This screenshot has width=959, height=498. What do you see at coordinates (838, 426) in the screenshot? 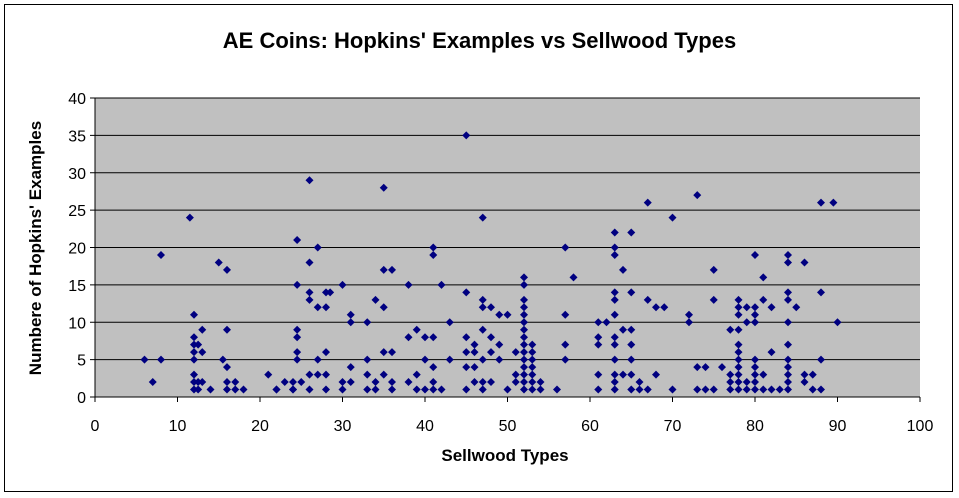
I see `x-tick-label: 90` at bounding box center [838, 426].